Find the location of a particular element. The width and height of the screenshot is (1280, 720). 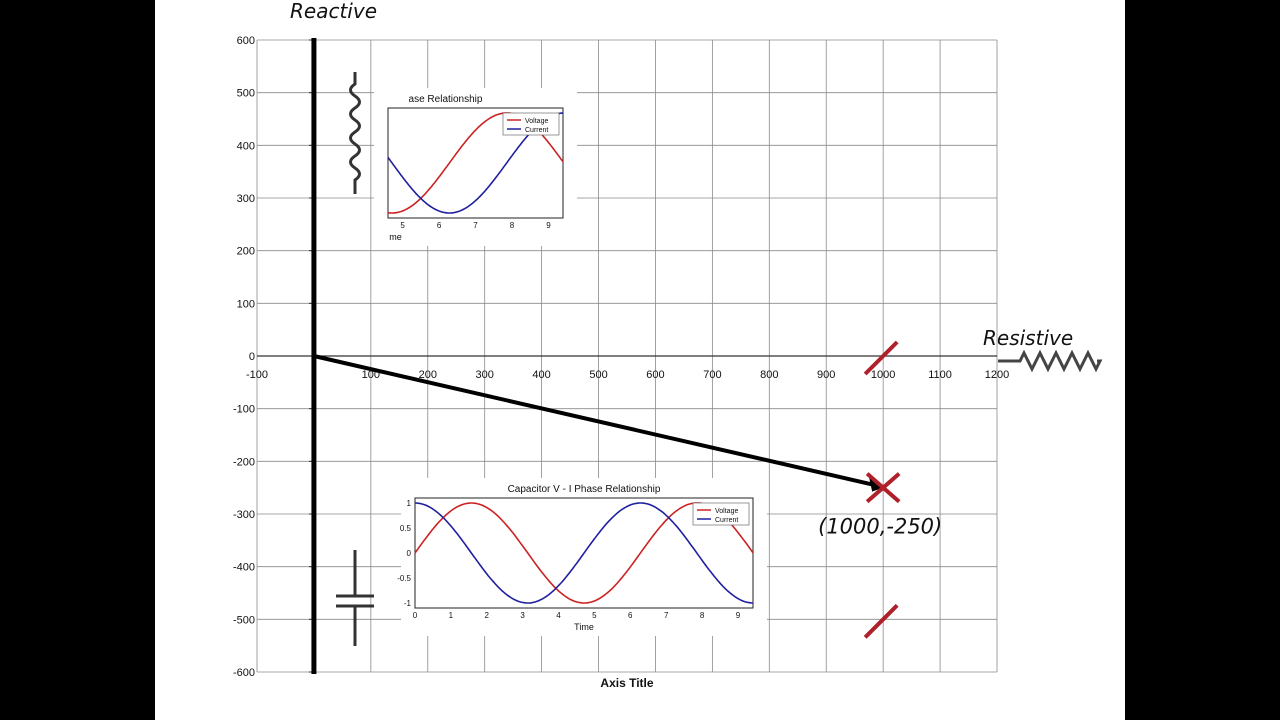

y-tick-label: -400 is located at coordinates (244, 568).